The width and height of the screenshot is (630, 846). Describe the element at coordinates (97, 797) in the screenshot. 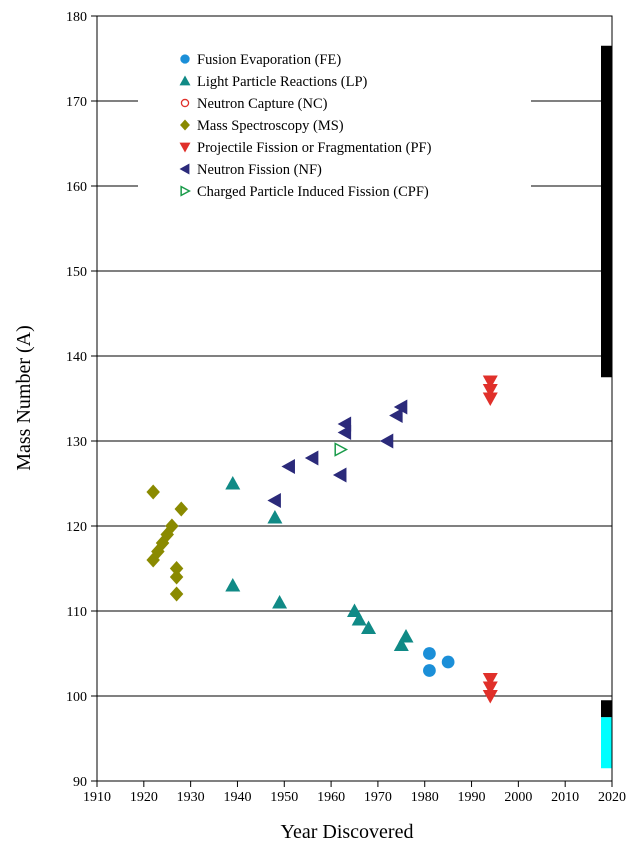

I see `x-tick-label-1910: 1910` at that location.